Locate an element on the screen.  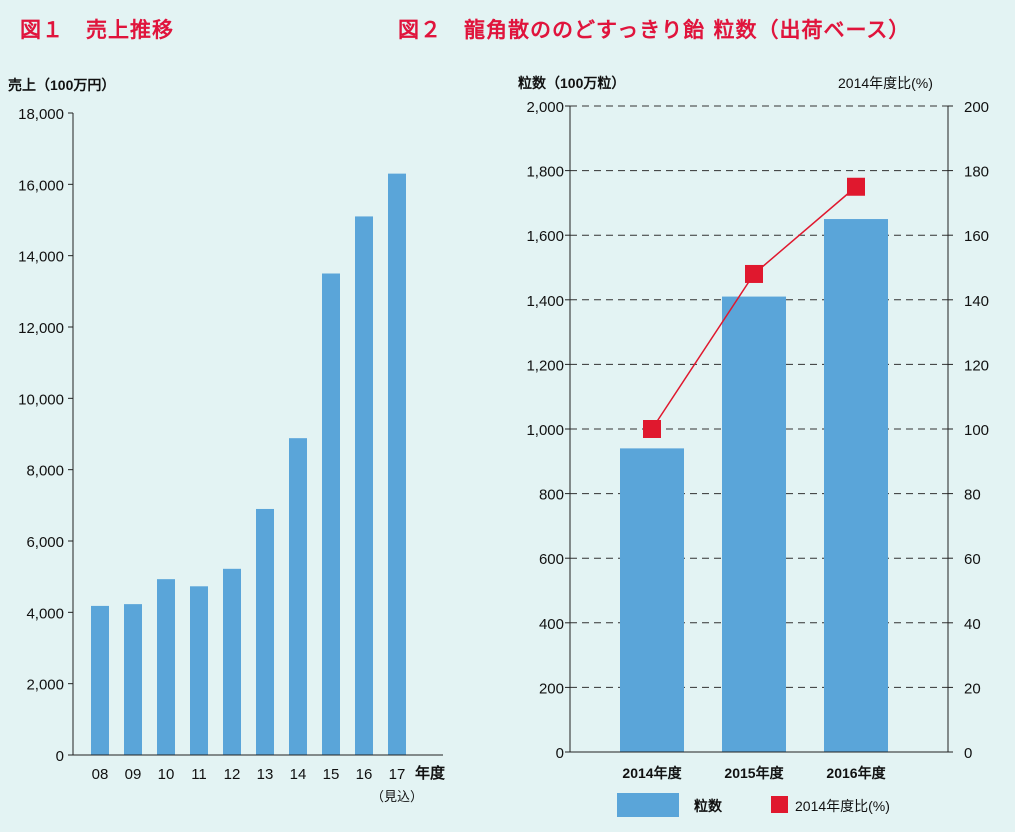
pieces-y-tick-label: 2,000 is located at coordinates (545, 107).